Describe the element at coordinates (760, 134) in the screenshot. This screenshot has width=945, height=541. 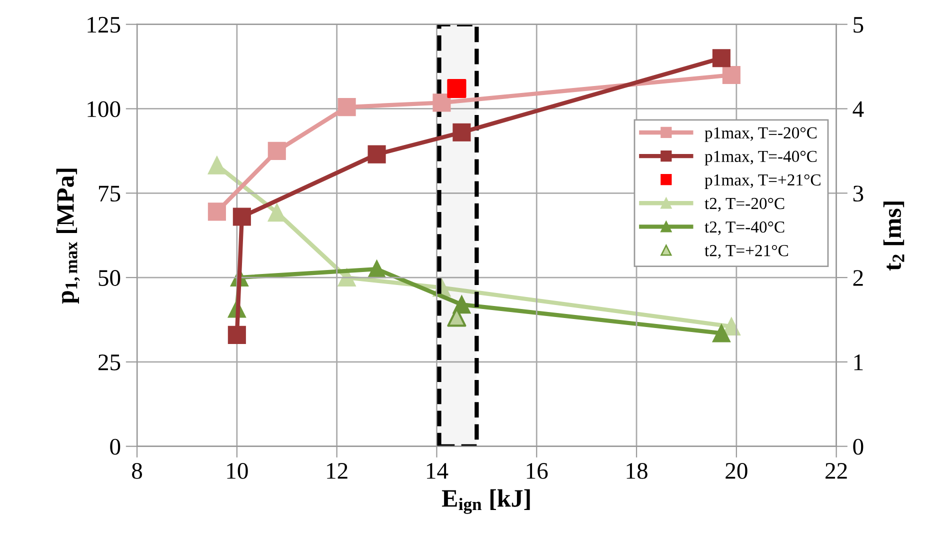
I see `legend-label: p1max, T=-20°C` at that location.